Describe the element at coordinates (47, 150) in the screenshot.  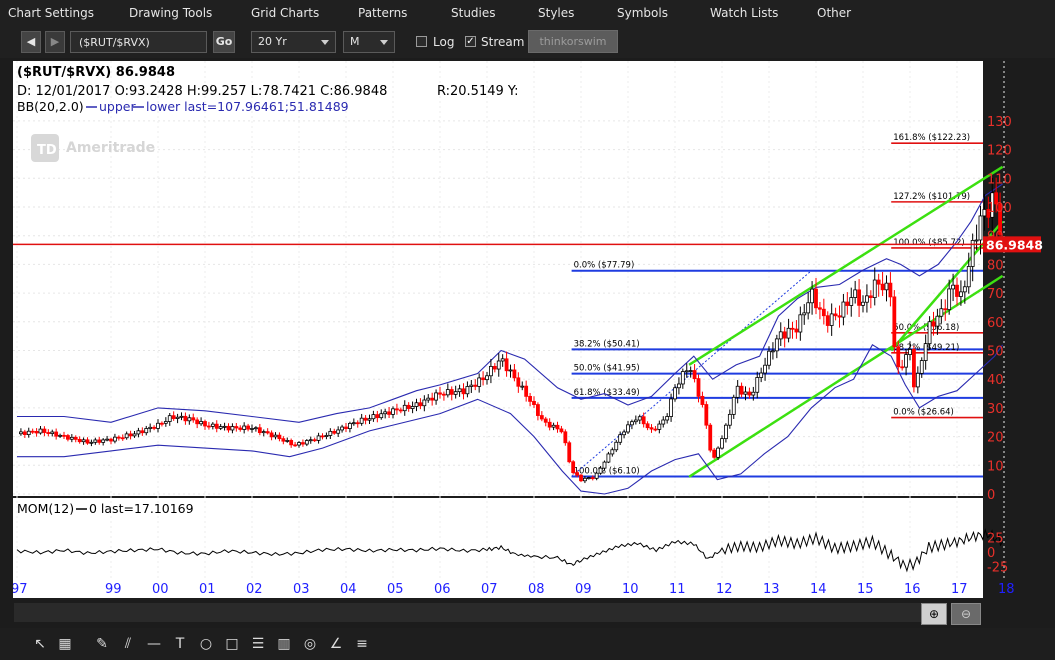
I see `td-logo-text: TD` at that location.